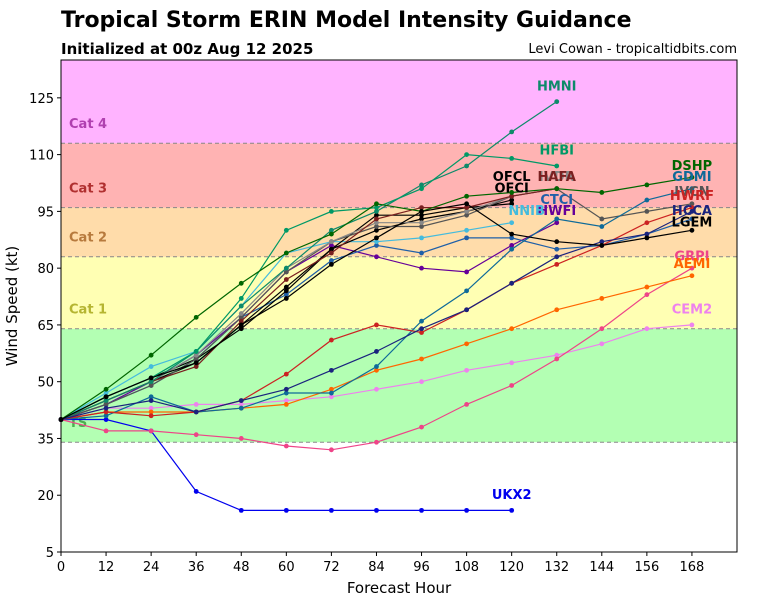  What do you see at coordinates (692, 211) in the screenshot?
I see `label-hcca: HCCA` at bounding box center [692, 211].